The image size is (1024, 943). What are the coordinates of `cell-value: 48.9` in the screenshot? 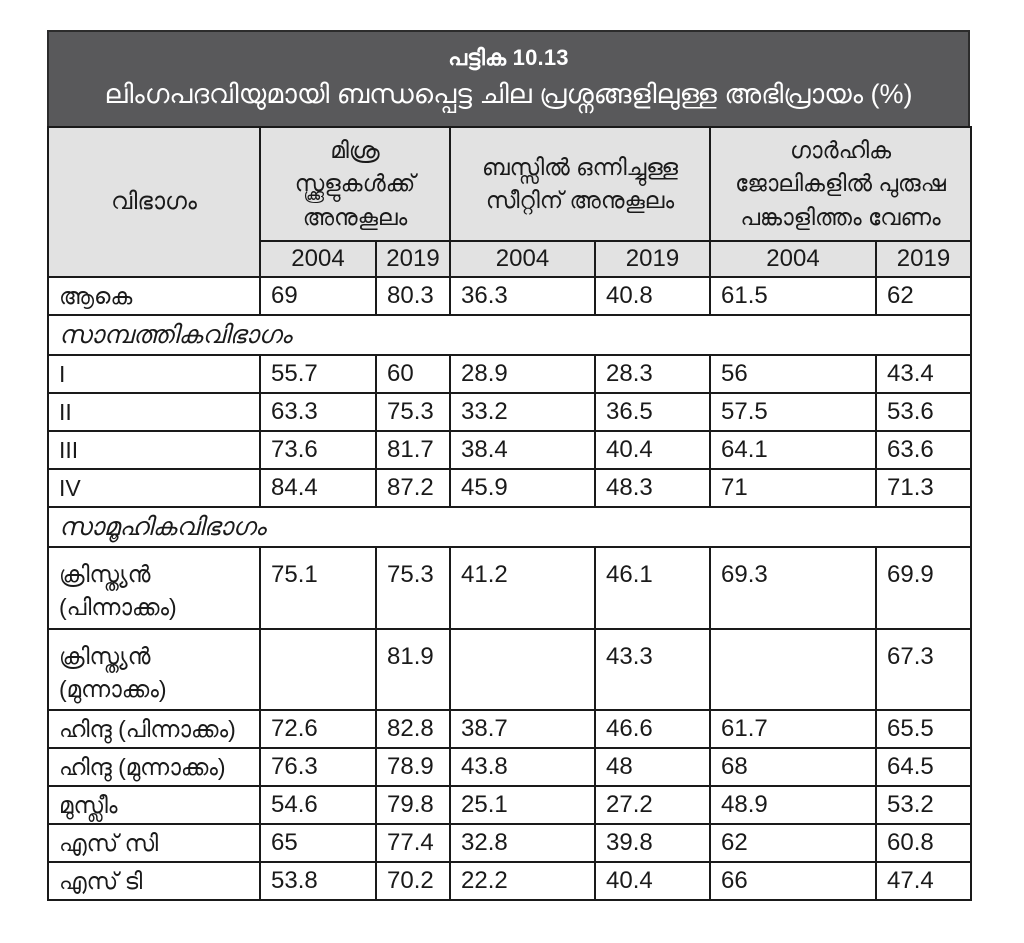 It's located at (793, 805).